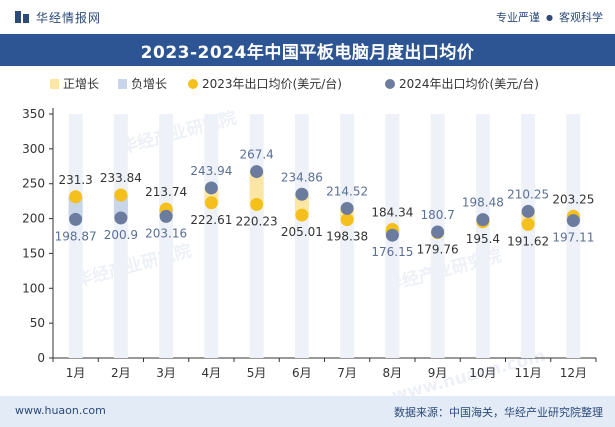 Image resolution: width=615 pixels, height=427 pixels. Describe the element at coordinates (69, 17) in the screenshot. I see `logo-text: 华经情报网` at that location.